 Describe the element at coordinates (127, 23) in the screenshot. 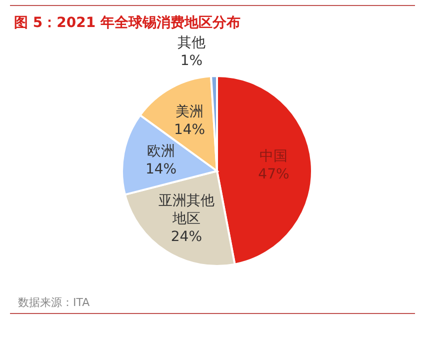

I see `chart-title: 图 5：2021 年全球锡消费地区分布` at that location.